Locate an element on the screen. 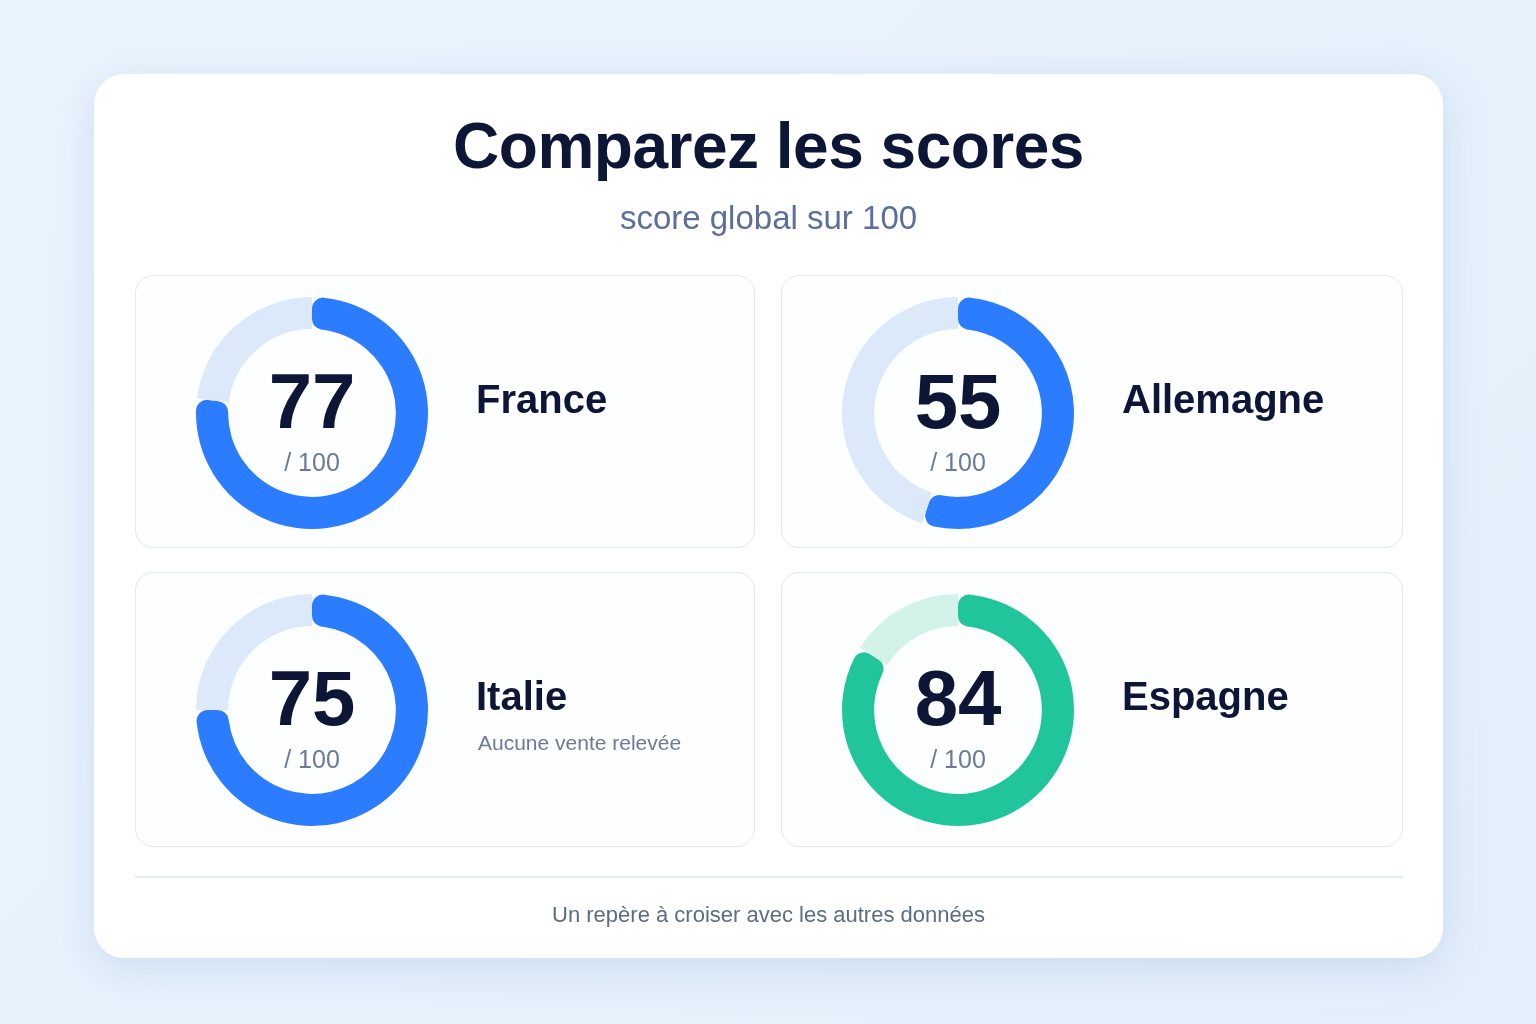  text: Italie is located at coordinates (522, 696).